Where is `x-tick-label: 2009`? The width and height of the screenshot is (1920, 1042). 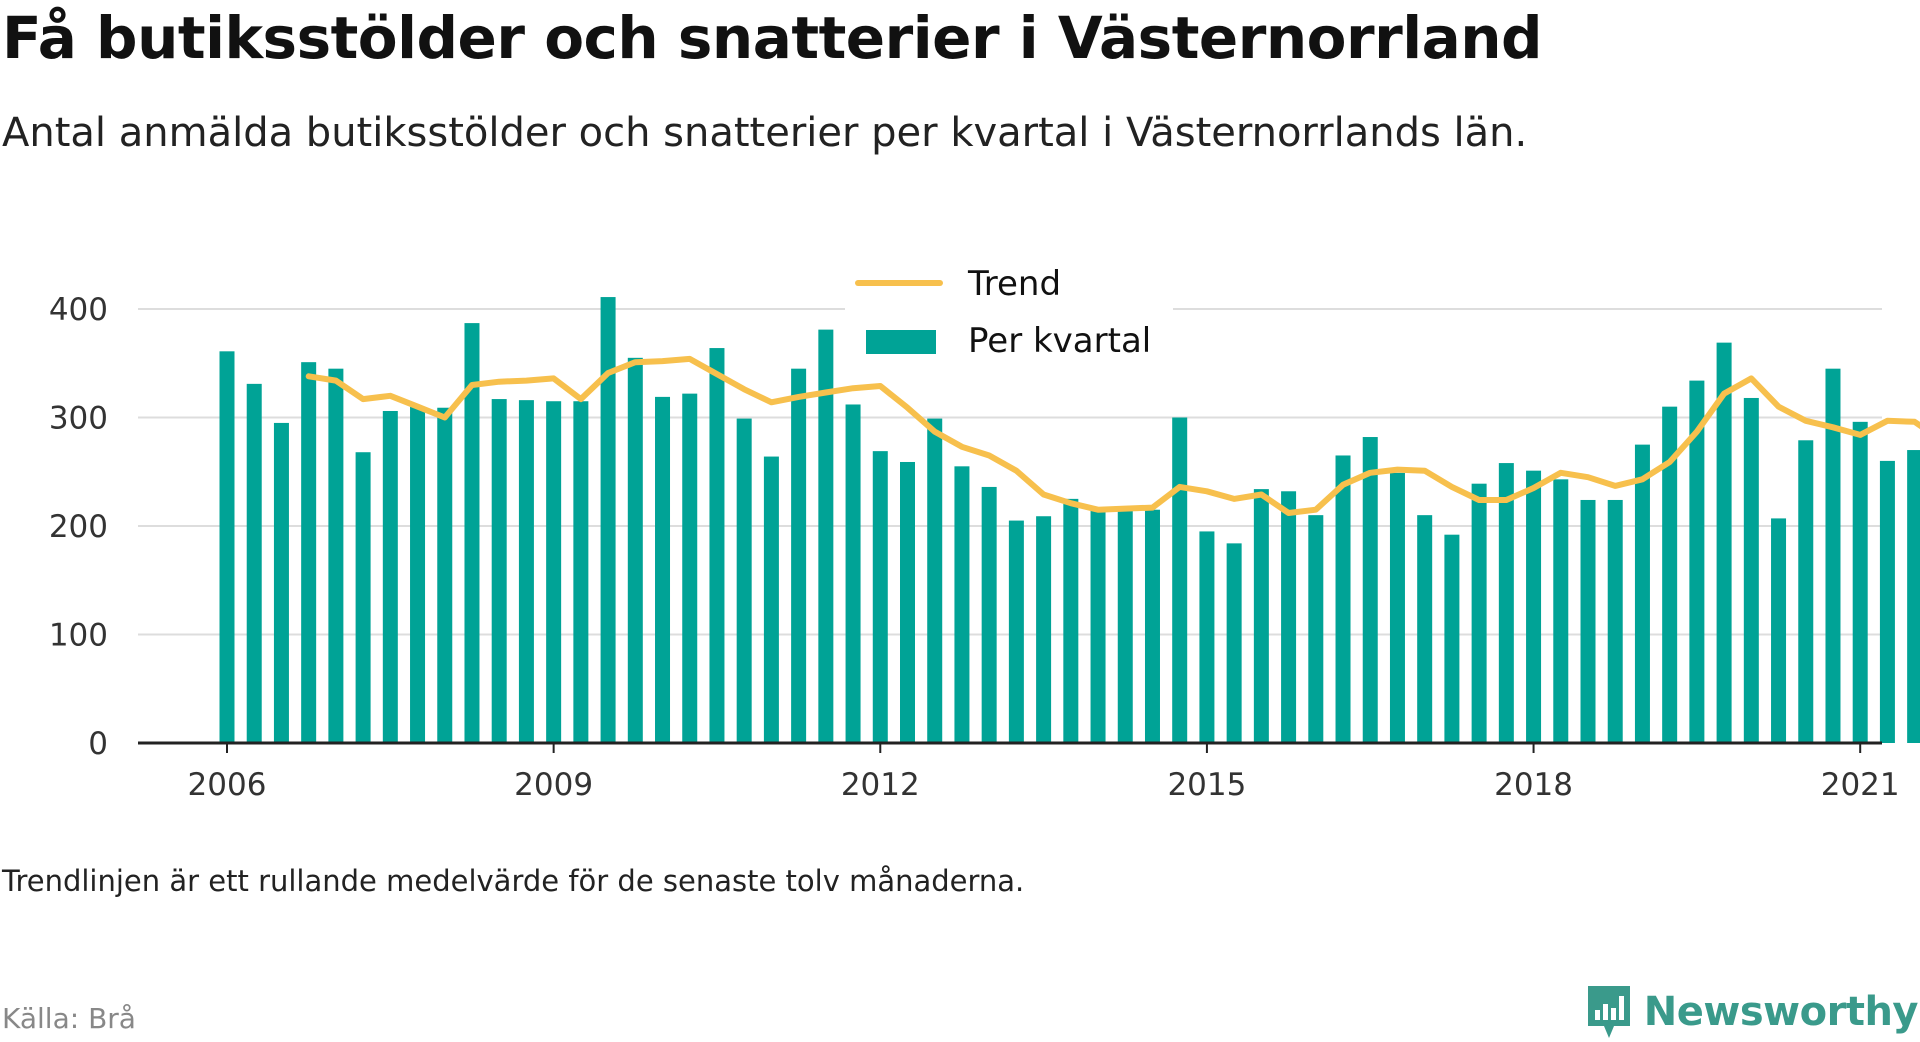
x-tick-label: 2009 is located at coordinates (553, 785).